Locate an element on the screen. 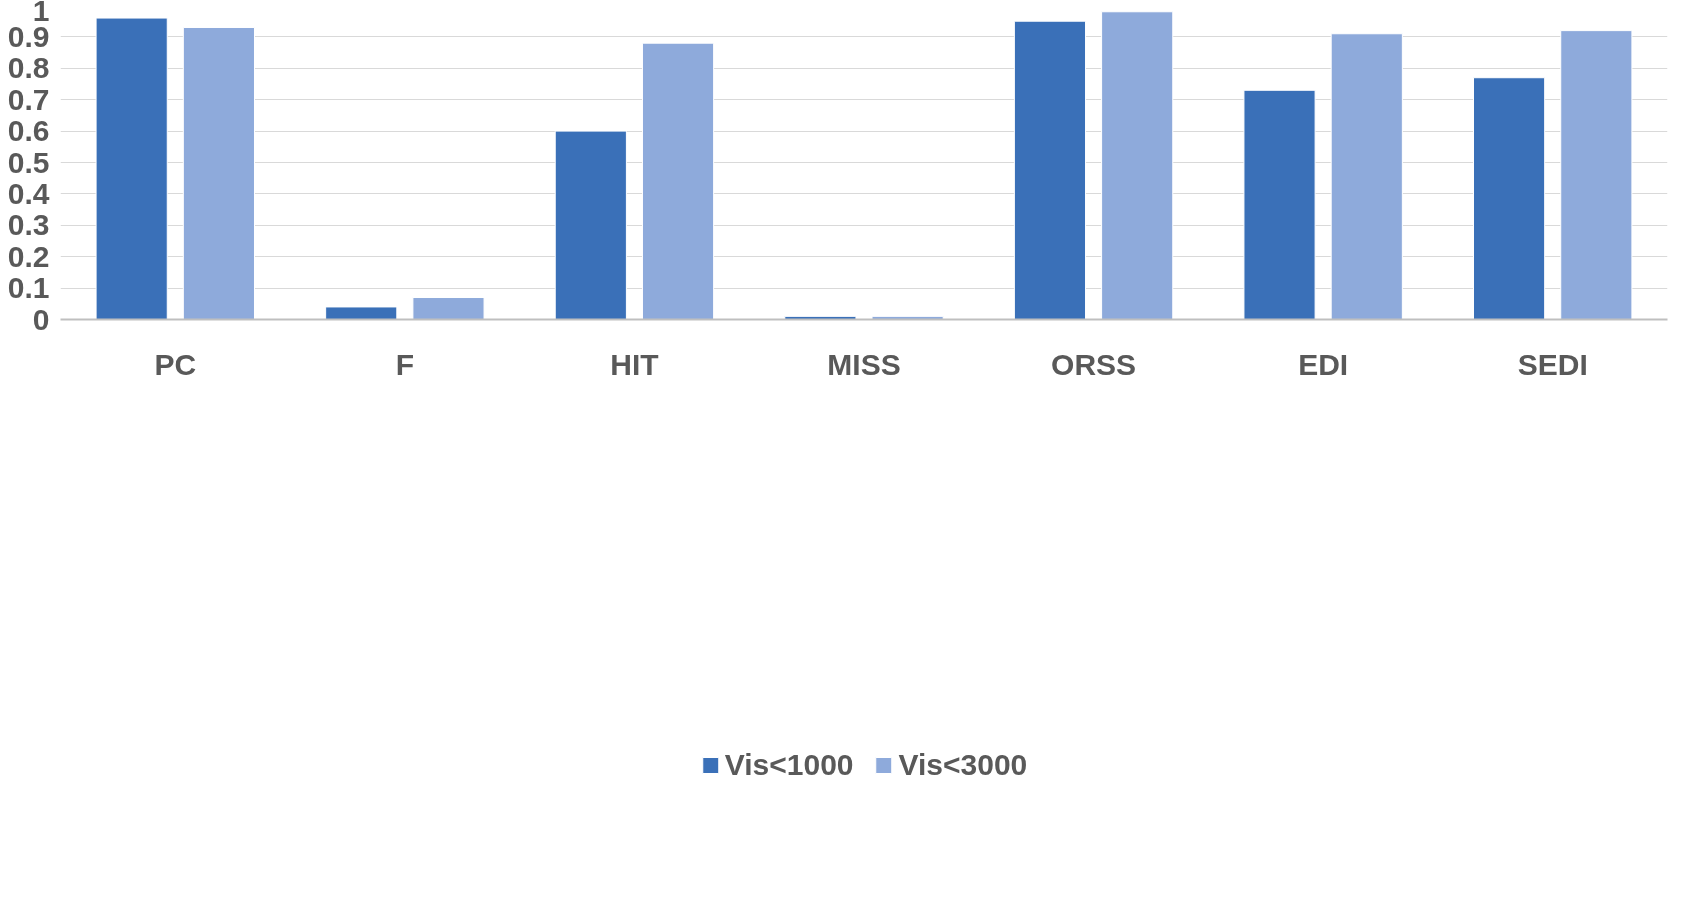 This screenshot has height=913, width=1682. y-tick-label: 0.4 is located at coordinates (28, 193).